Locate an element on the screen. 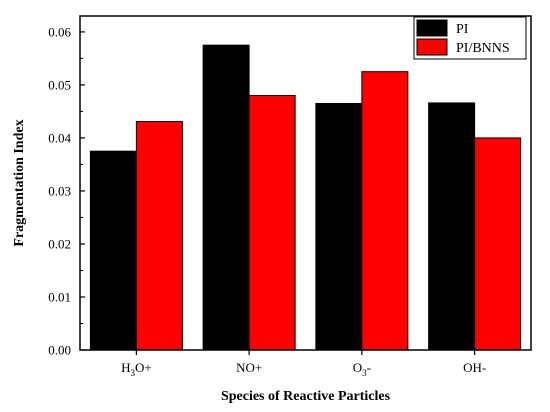 This screenshot has height=412, width=550. y-tick-label: 0.00 is located at coordinates (59, 350).